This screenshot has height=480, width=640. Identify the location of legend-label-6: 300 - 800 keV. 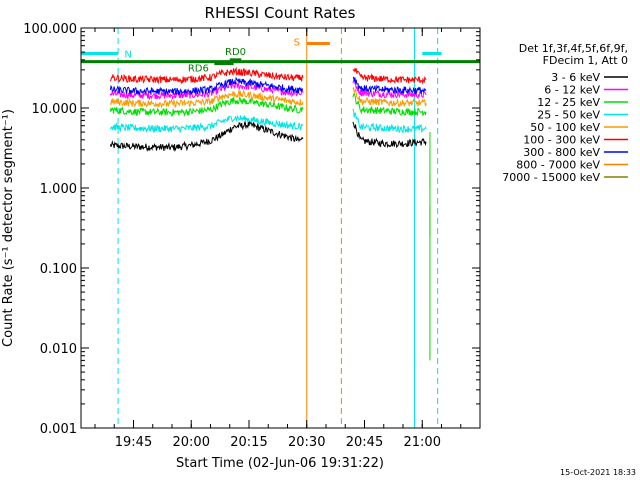
(561, 152).